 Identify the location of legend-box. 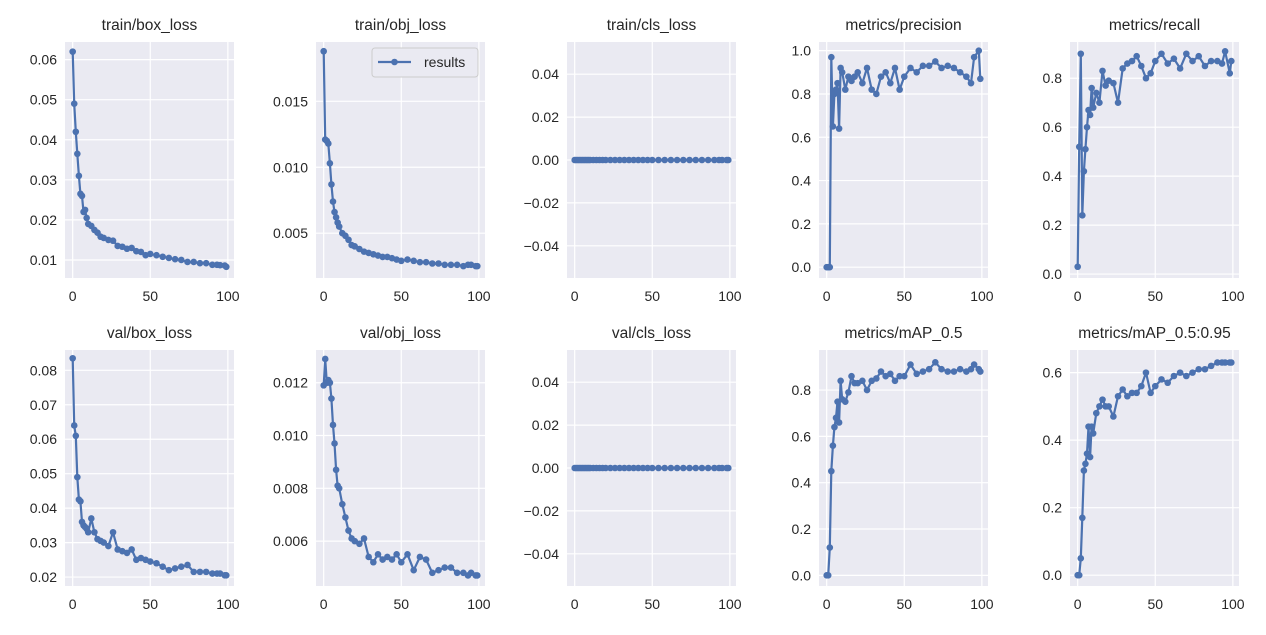
(425, 62).